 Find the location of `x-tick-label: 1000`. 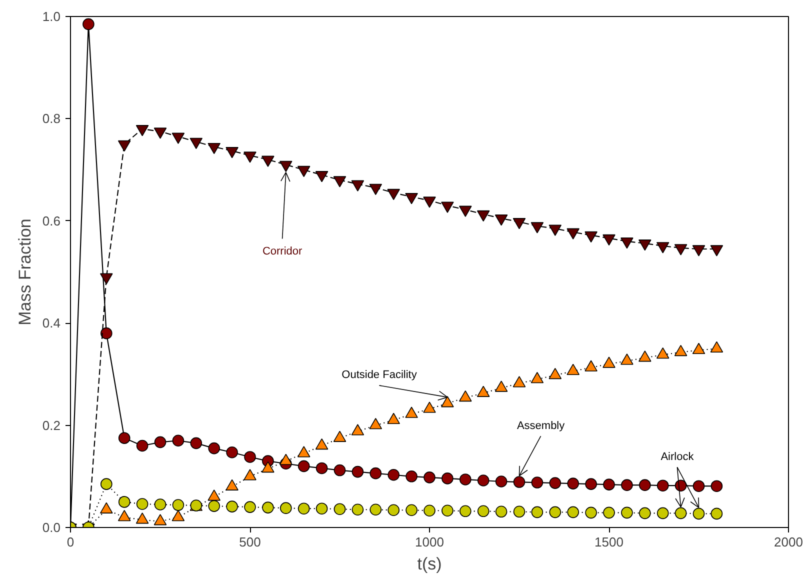

x-tick-label: 1000 is located at coordinates (429, 542).